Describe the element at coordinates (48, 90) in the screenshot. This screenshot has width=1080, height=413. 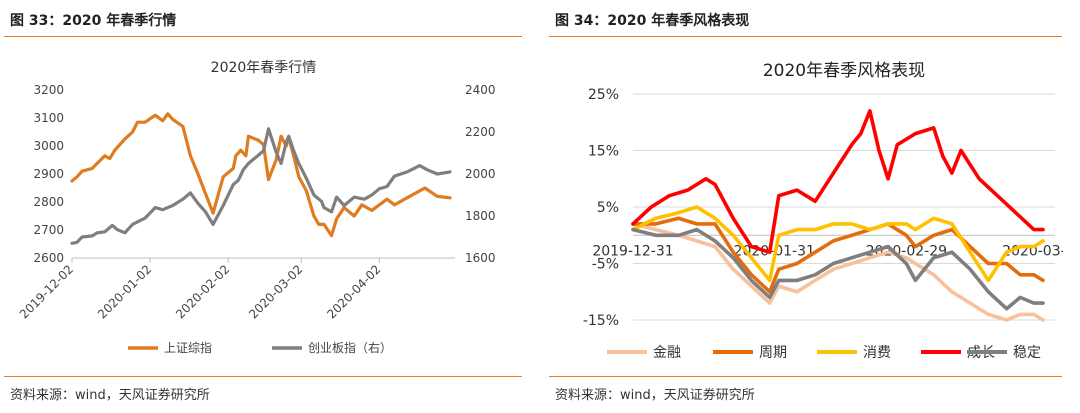
I see `y-left-tick-label: 3200` at that location.